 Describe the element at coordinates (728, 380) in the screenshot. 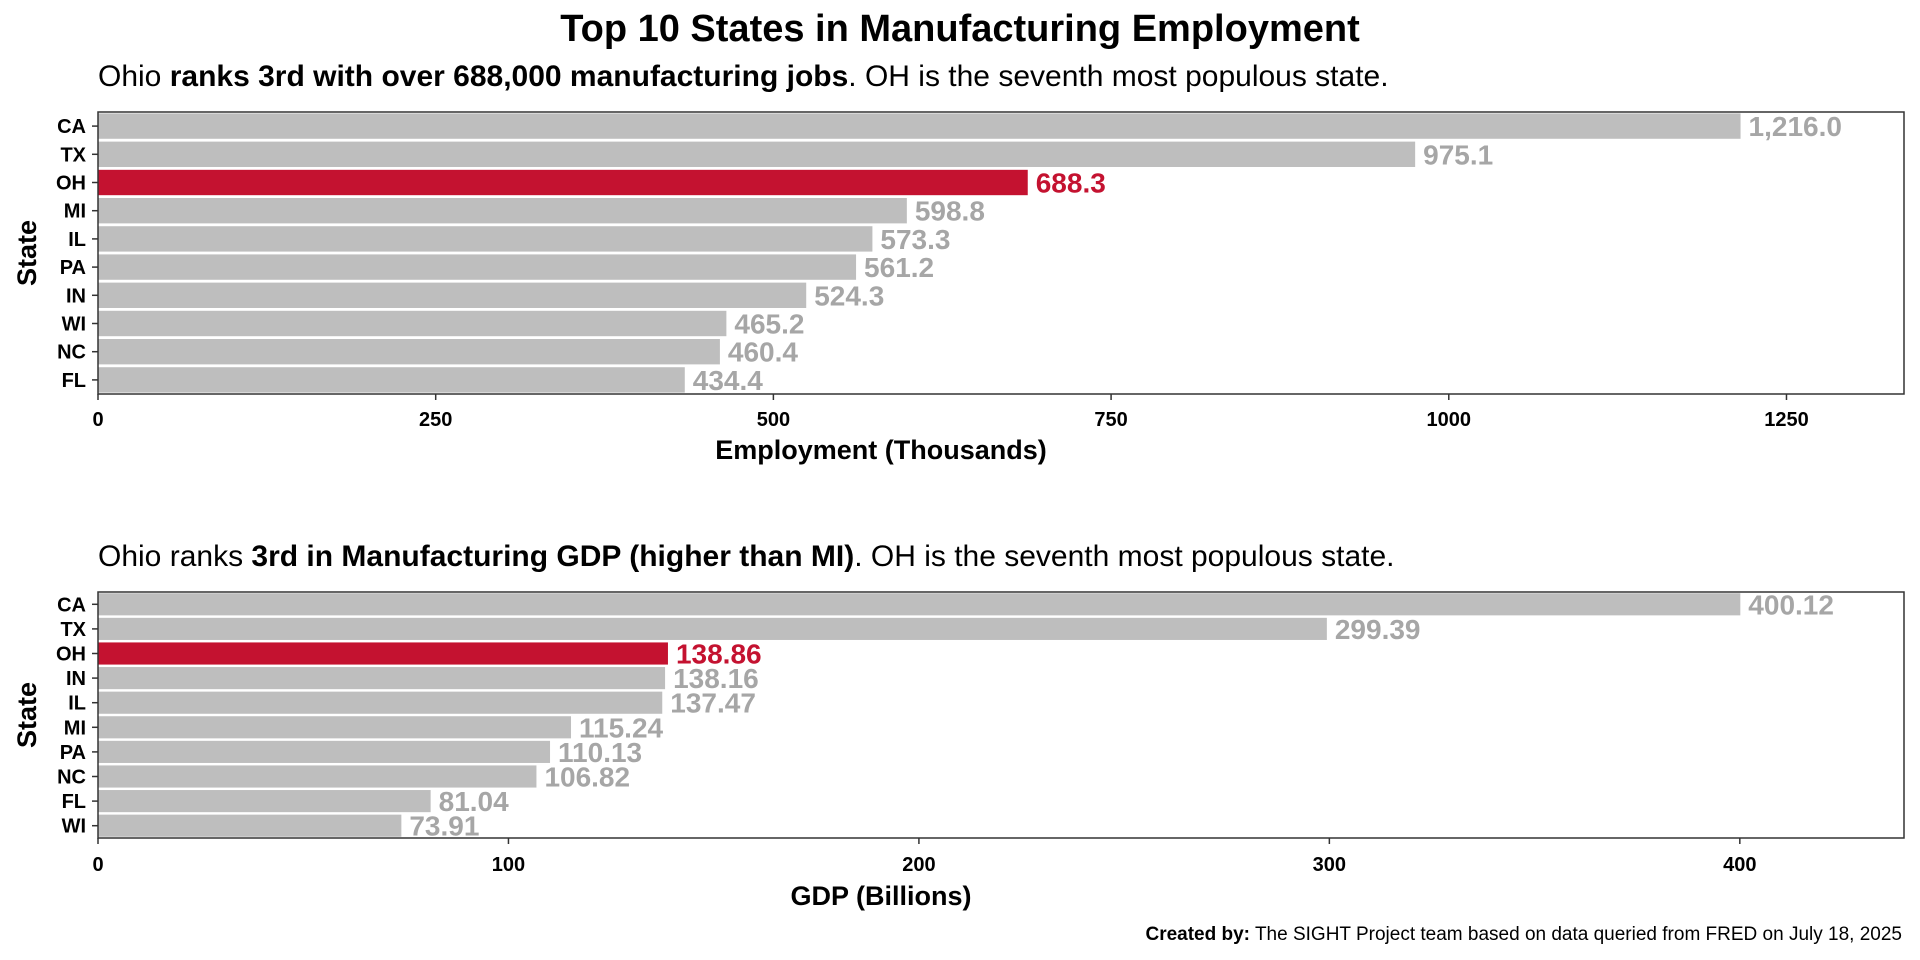

I see `value-label-fl: 434.4` at that location.